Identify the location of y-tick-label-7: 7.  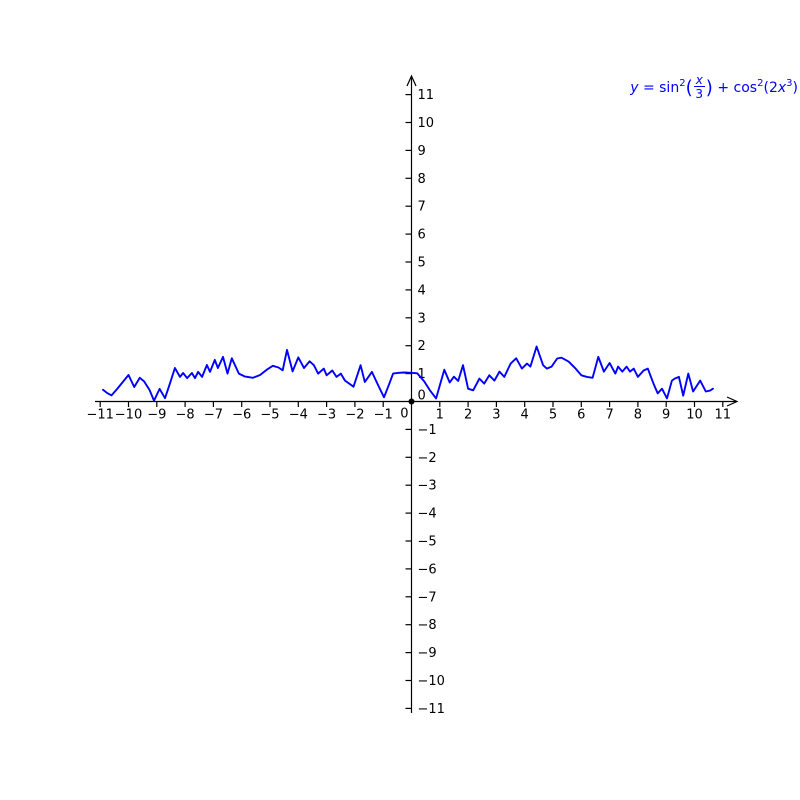
(422, 207).